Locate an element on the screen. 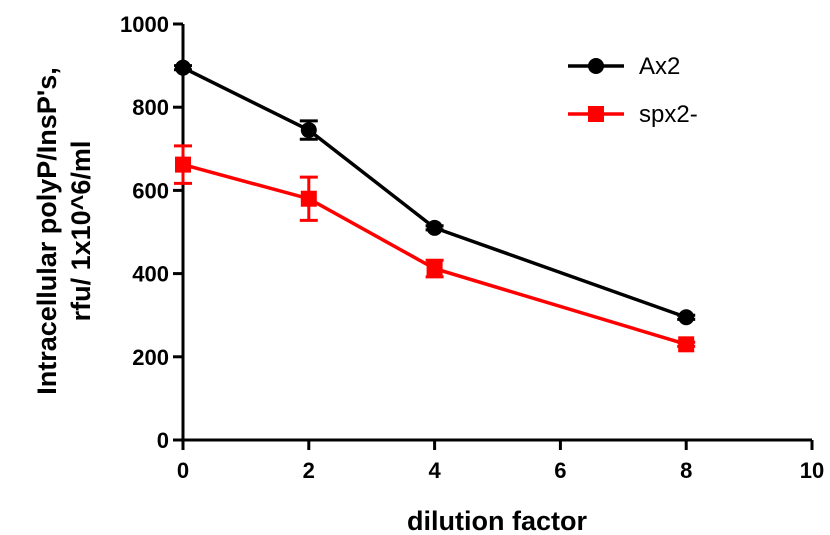 The image size is (830, 535). legend-label: Ax2 is located at coordinates (659, 66).